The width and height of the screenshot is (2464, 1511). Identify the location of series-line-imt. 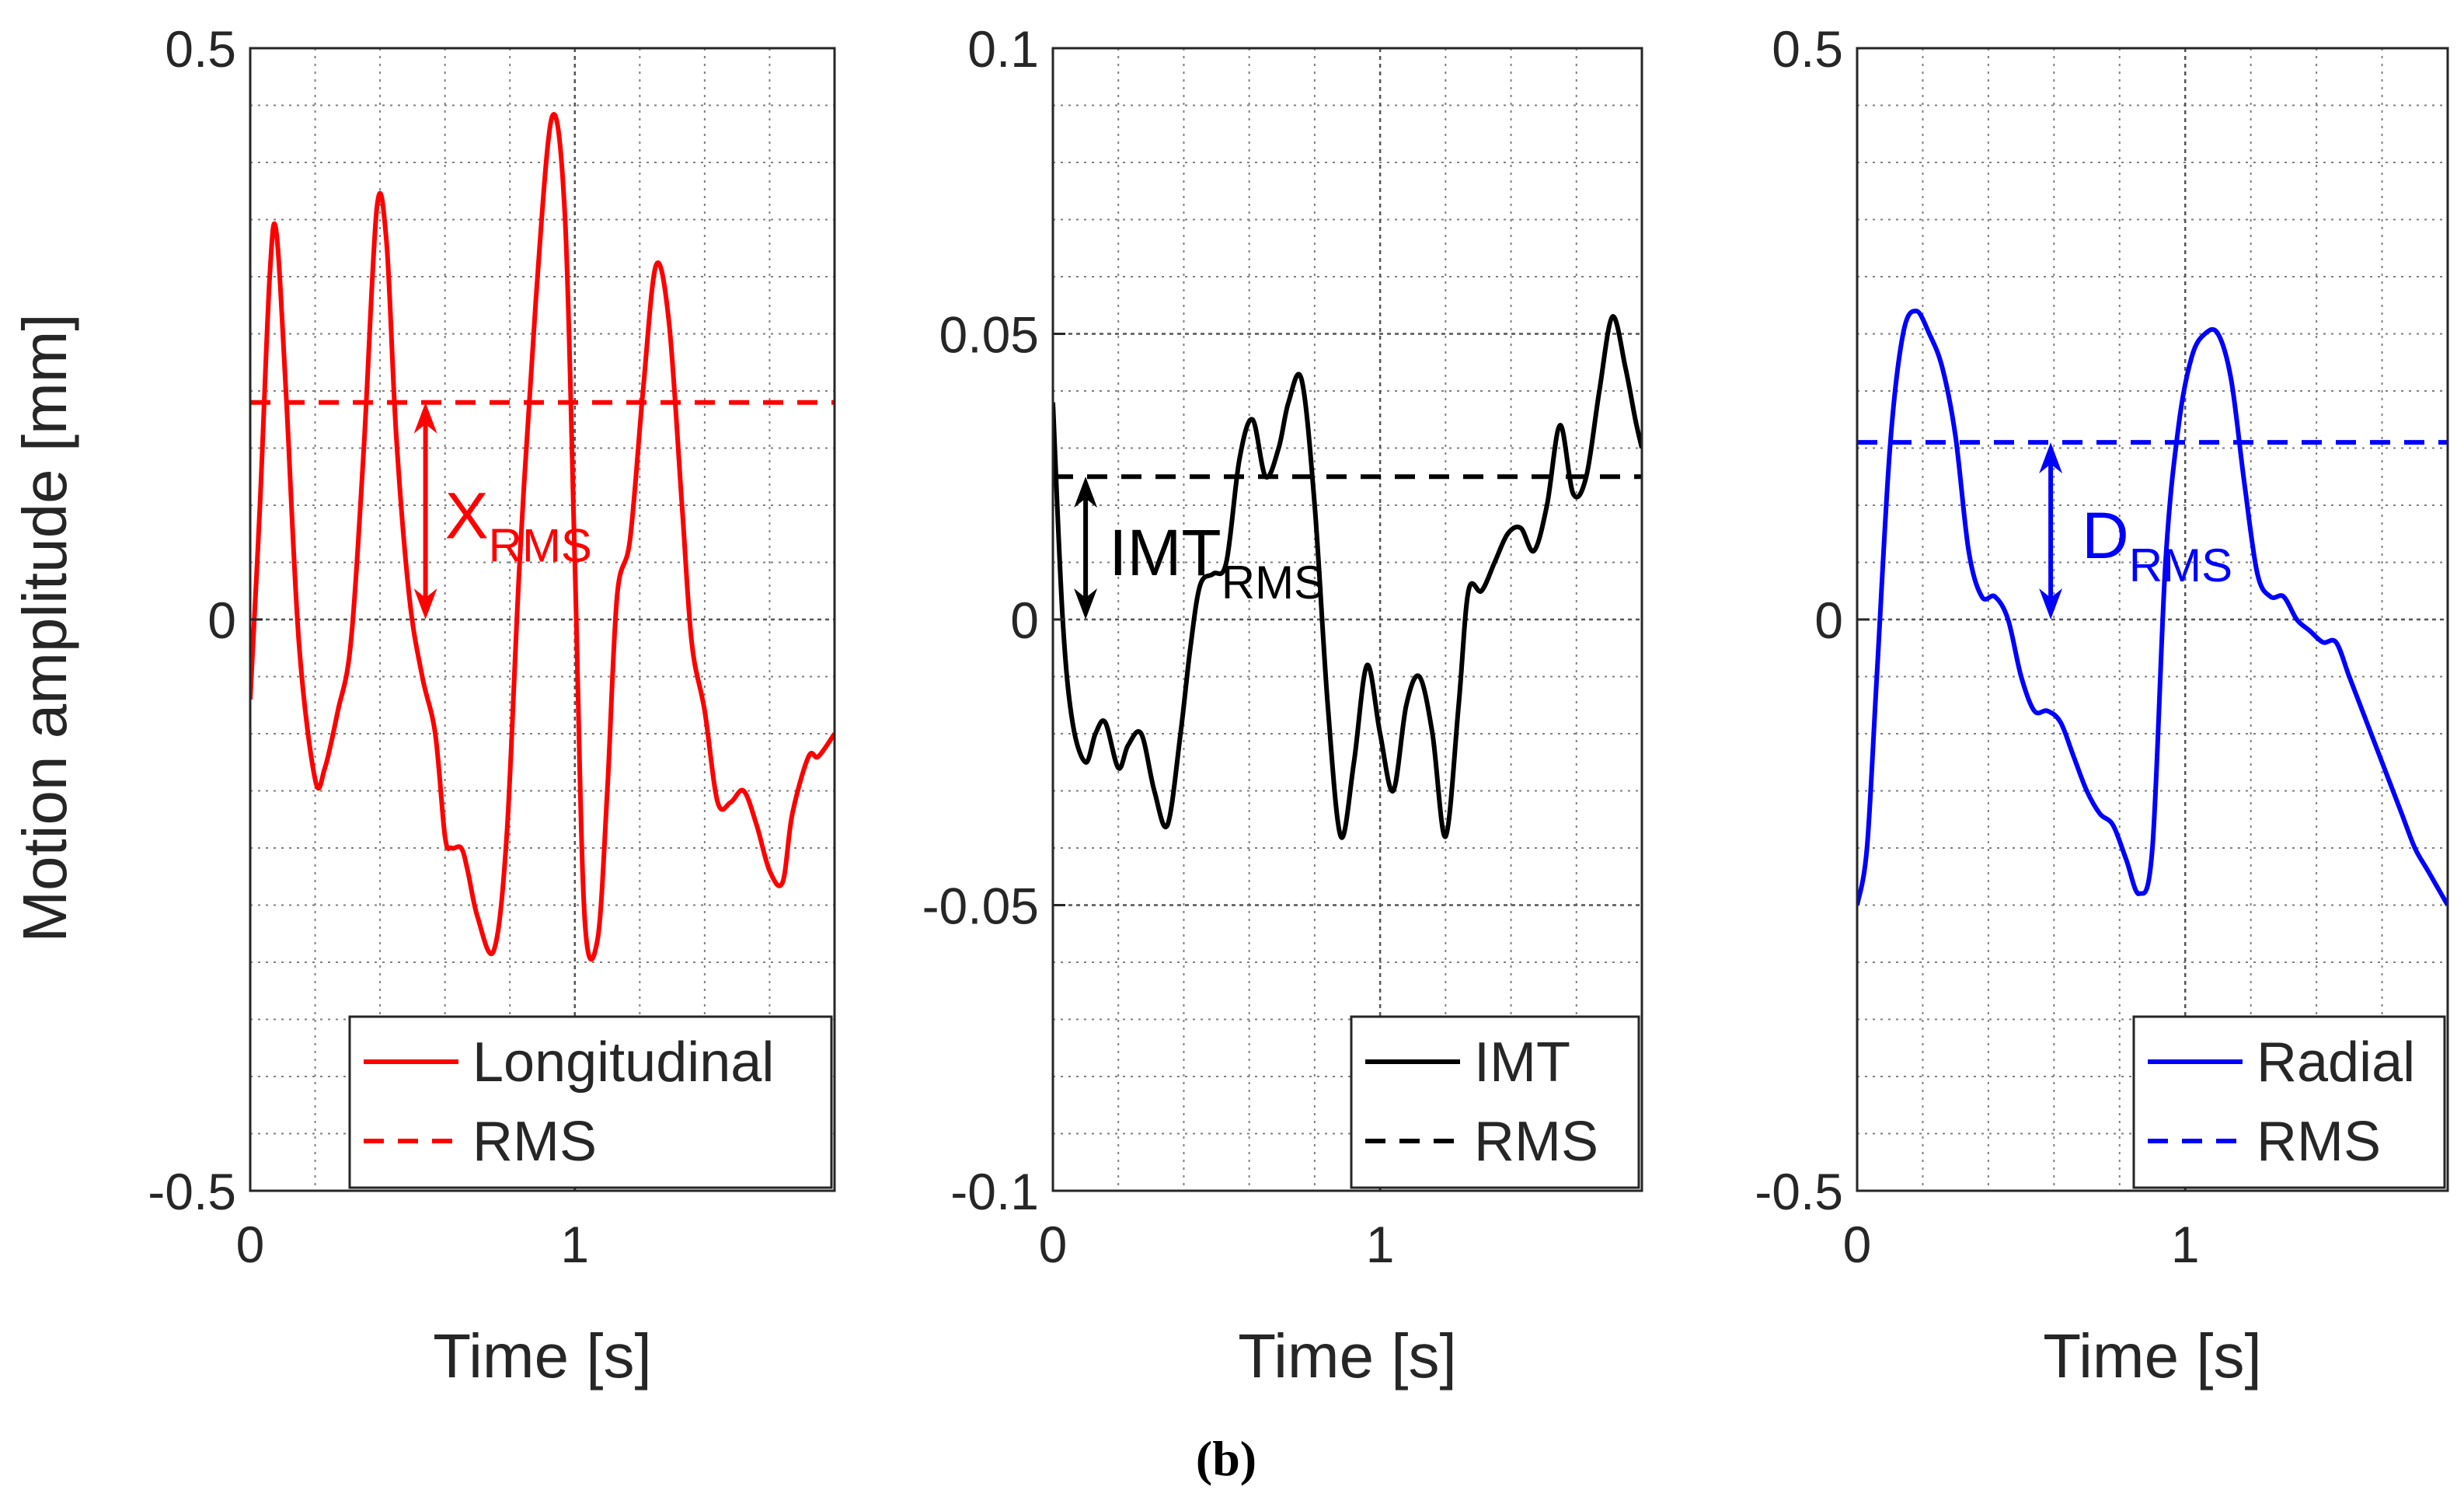
(1347, 577).